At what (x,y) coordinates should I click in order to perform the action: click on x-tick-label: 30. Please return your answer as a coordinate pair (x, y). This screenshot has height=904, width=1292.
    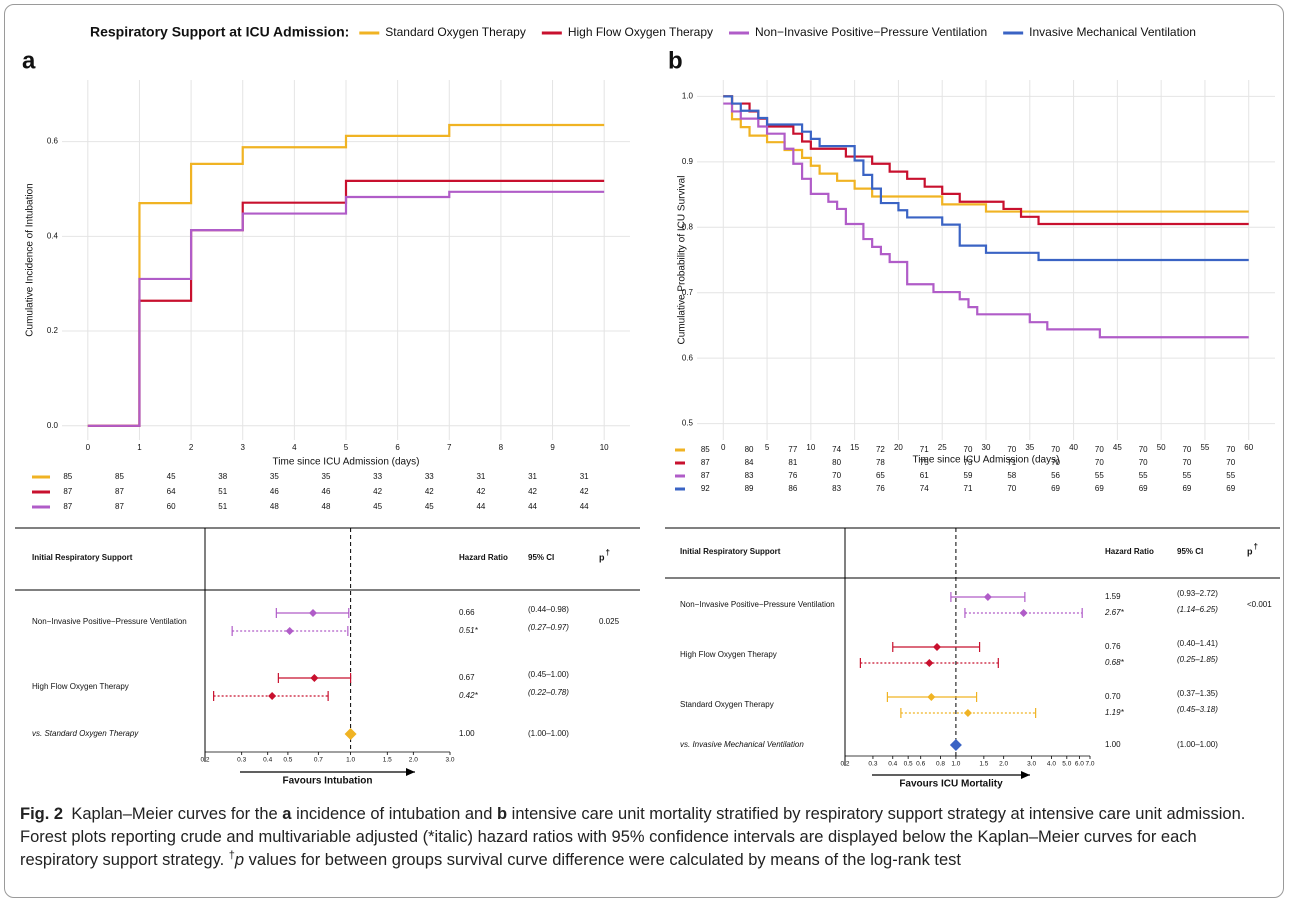
    Looking at the image, I should click on (986, 447).